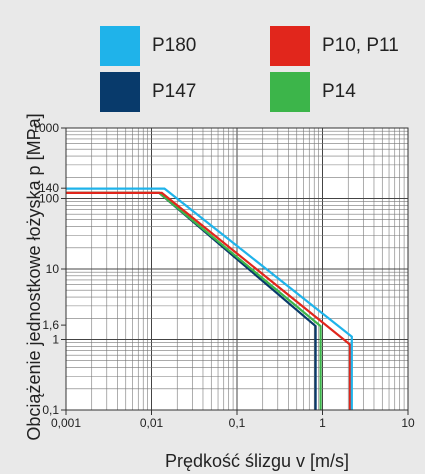 The height and width of the screenshot is (474, 425). Describe the element at coordinates (360, 45) in the screenshot. I see `legend-label-p10-p11: P10, P11` at that location.